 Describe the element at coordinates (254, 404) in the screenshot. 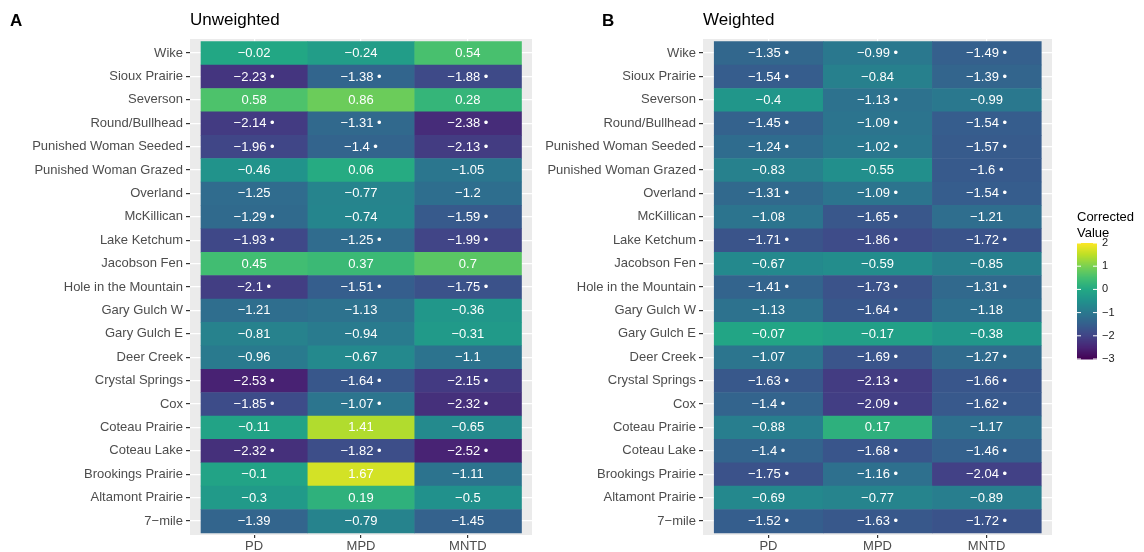

I see `data-label: −1.85 •` at that location.